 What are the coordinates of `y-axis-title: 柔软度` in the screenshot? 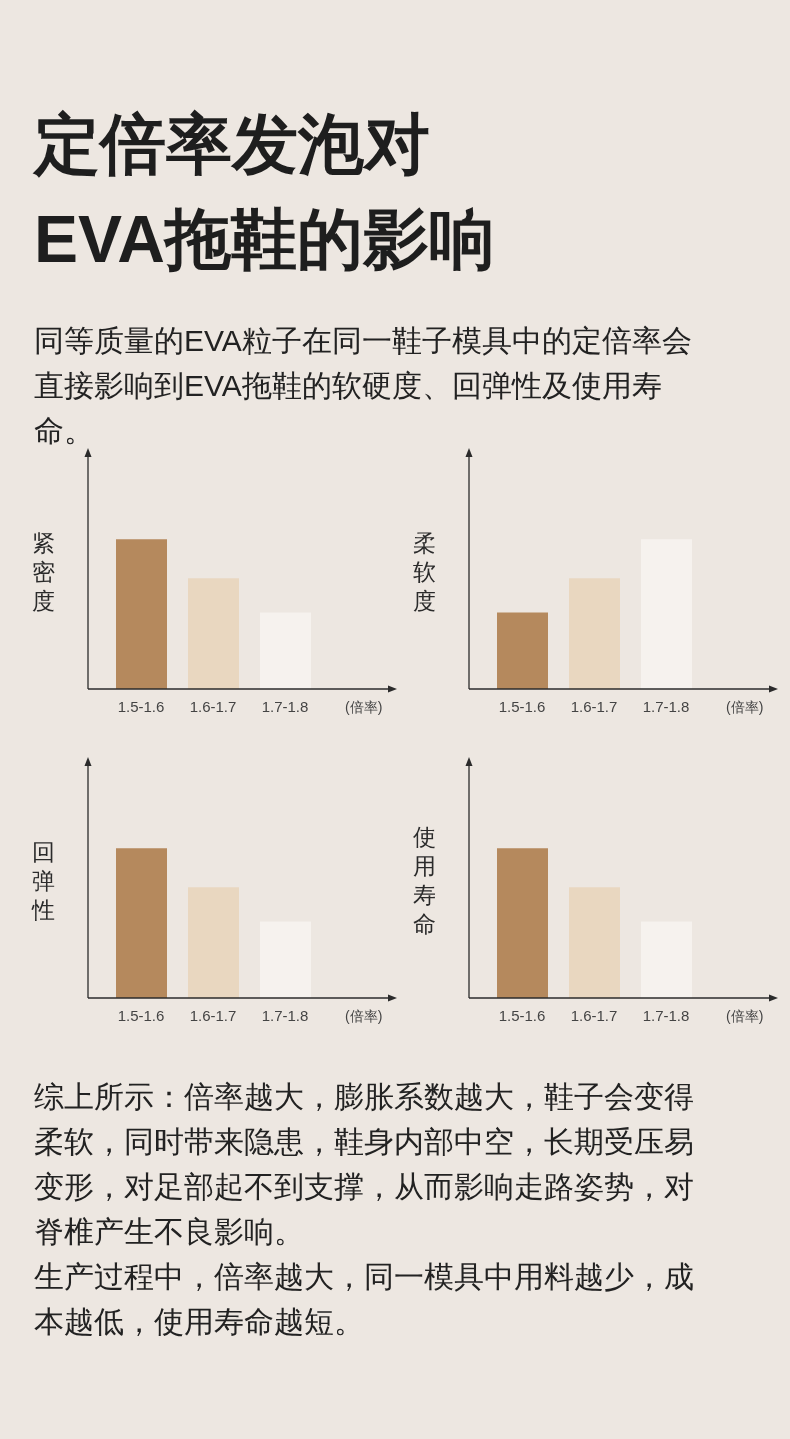 It's located at (424, 572).